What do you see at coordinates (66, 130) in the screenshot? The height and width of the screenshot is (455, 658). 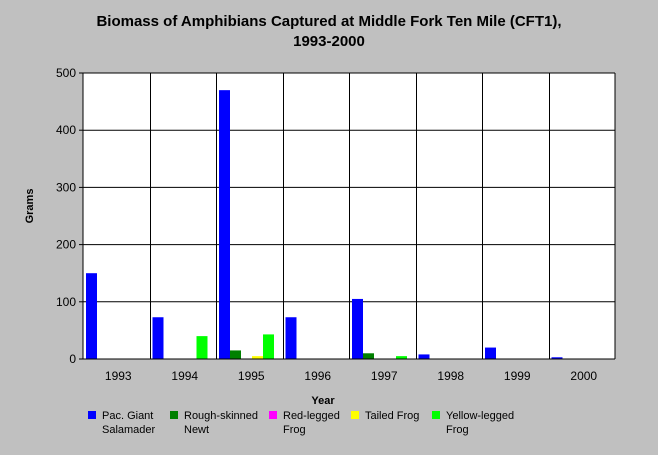 I see `y-tick-label-400: 400` at bounding box center [66, 130].